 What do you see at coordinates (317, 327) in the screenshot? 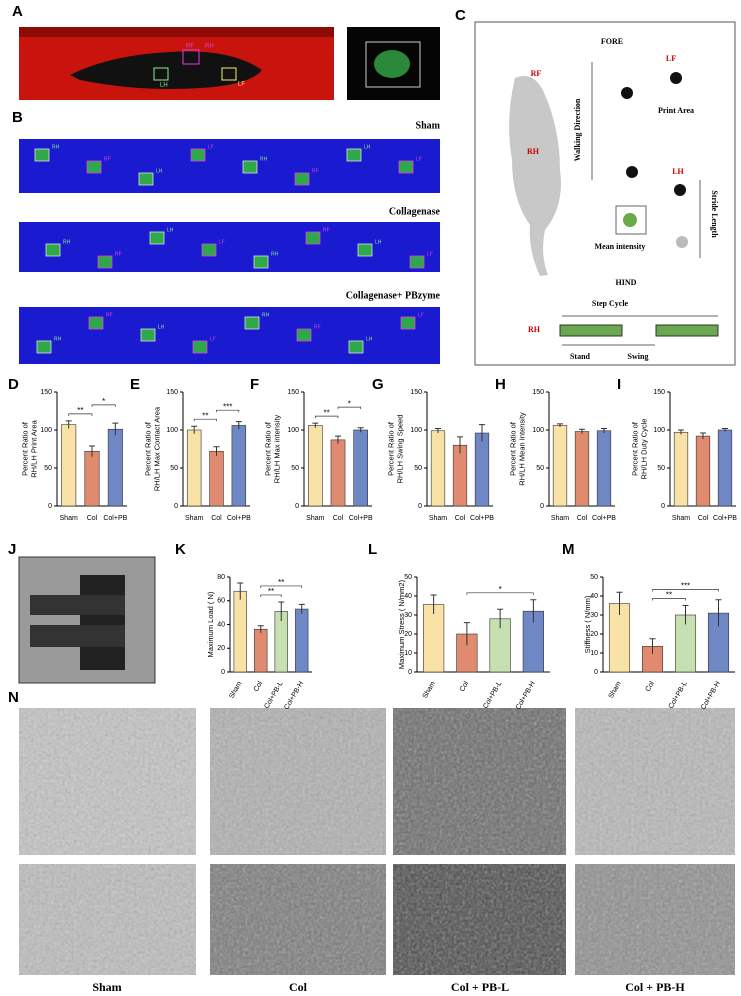
I see `paw-label: RF` at bounding box center [317, 327].